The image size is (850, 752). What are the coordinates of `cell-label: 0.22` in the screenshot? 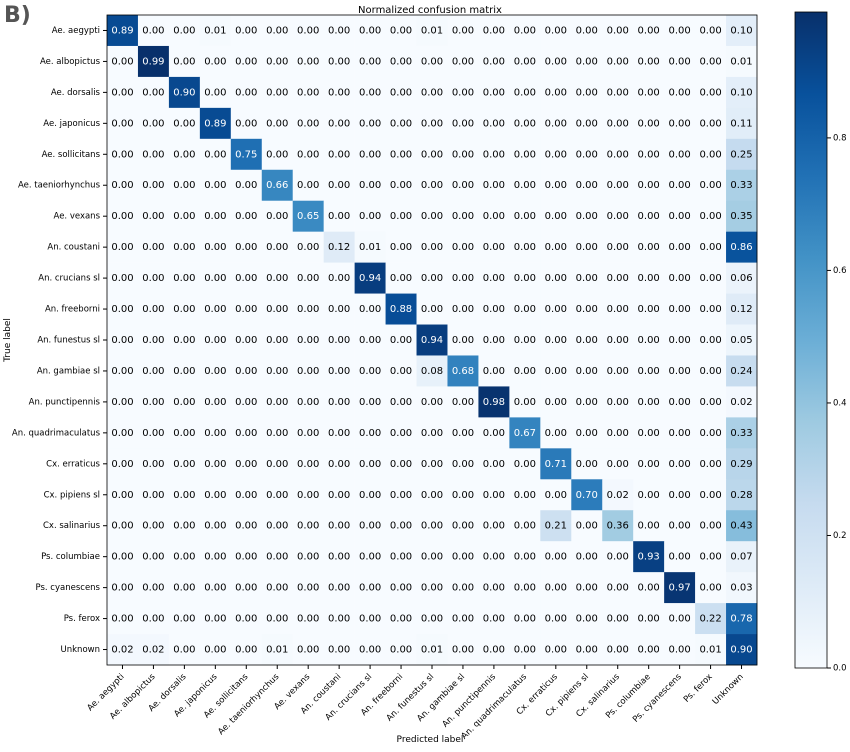 It's located at (710, 619).